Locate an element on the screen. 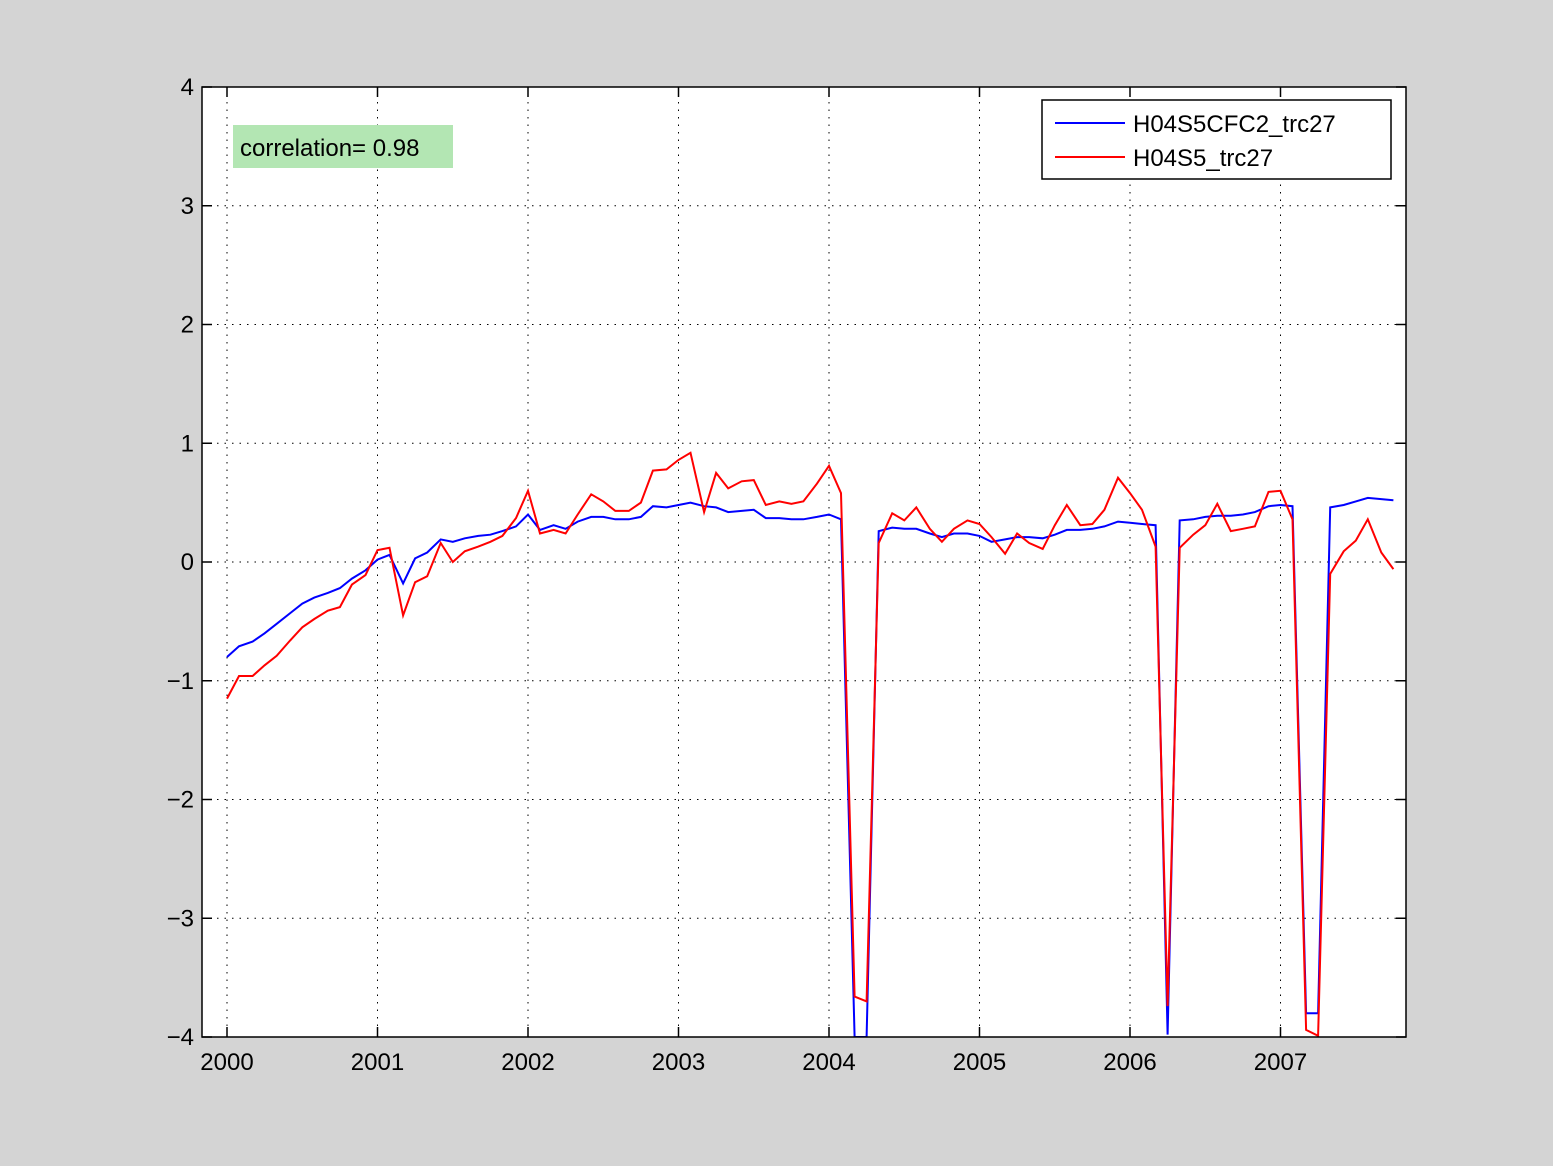 The width and height of the screenshot is (1553, 1166). y-tick-label: 1 is located at coordinates (187, 443).